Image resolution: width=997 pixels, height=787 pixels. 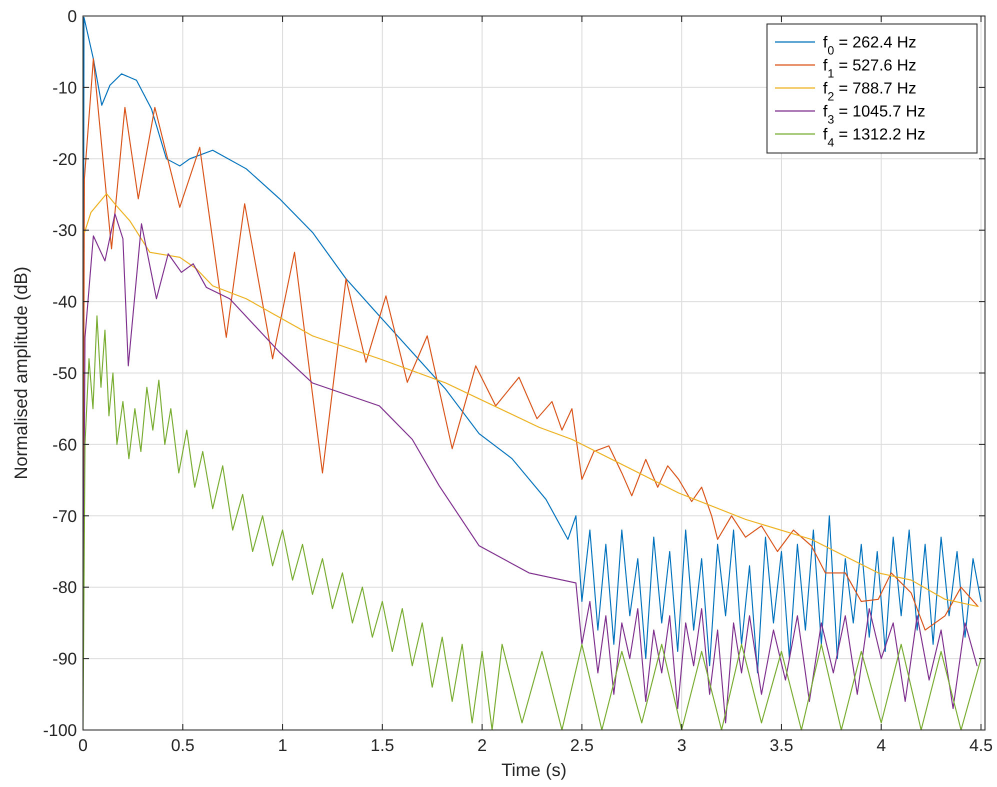 What do you see at coordinates (869, 46) in the screenshot?
I see `legend-label: f$_{0}$ = 262.4 Hz` at bounding box center [869, 46].